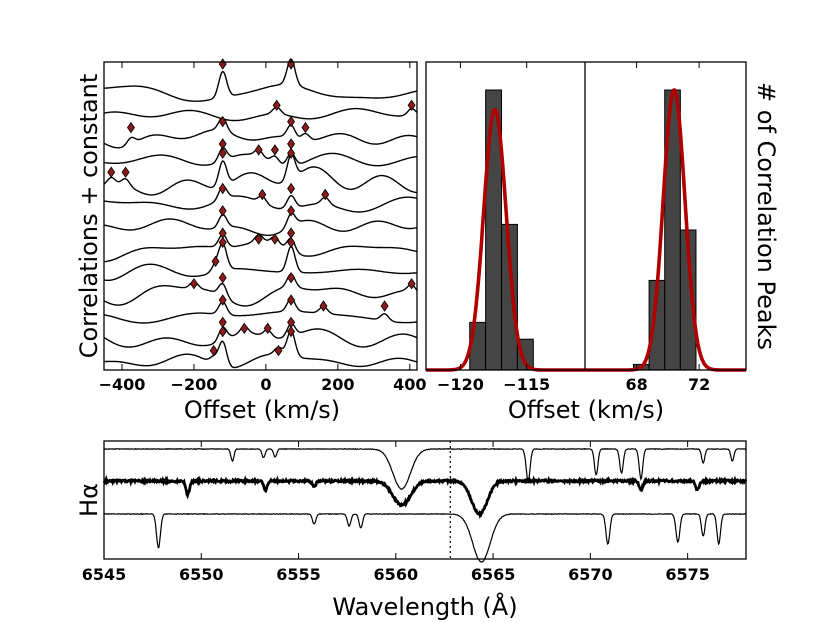 The height and width of the screenshot is (623, 830). What do you see at coordinates (425, 468) in the screenshot?
I see `spectrum-line-top` at bounding box center [425, 468].